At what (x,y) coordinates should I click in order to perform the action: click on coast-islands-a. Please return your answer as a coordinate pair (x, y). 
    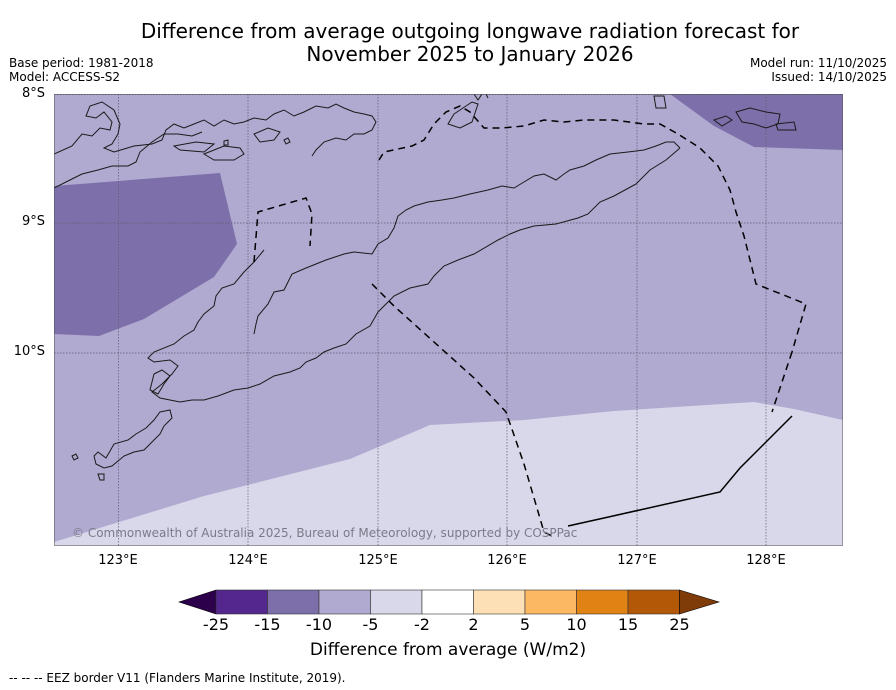
    Looking at the image, I should click on (194, 147).